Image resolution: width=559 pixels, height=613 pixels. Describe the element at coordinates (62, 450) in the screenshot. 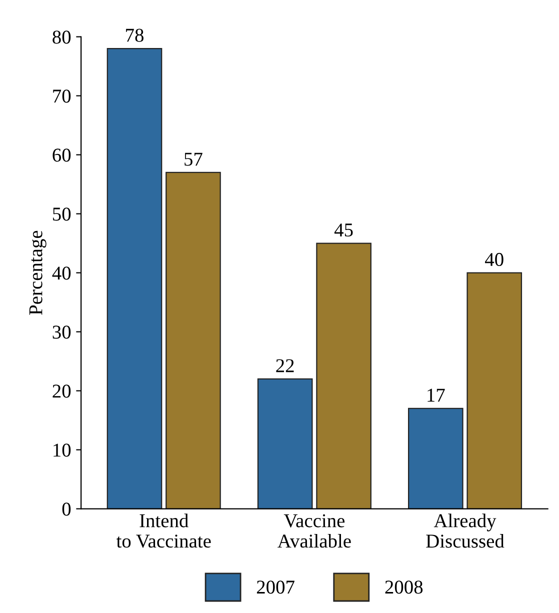

I see `y-tick-label: 10` at that location.